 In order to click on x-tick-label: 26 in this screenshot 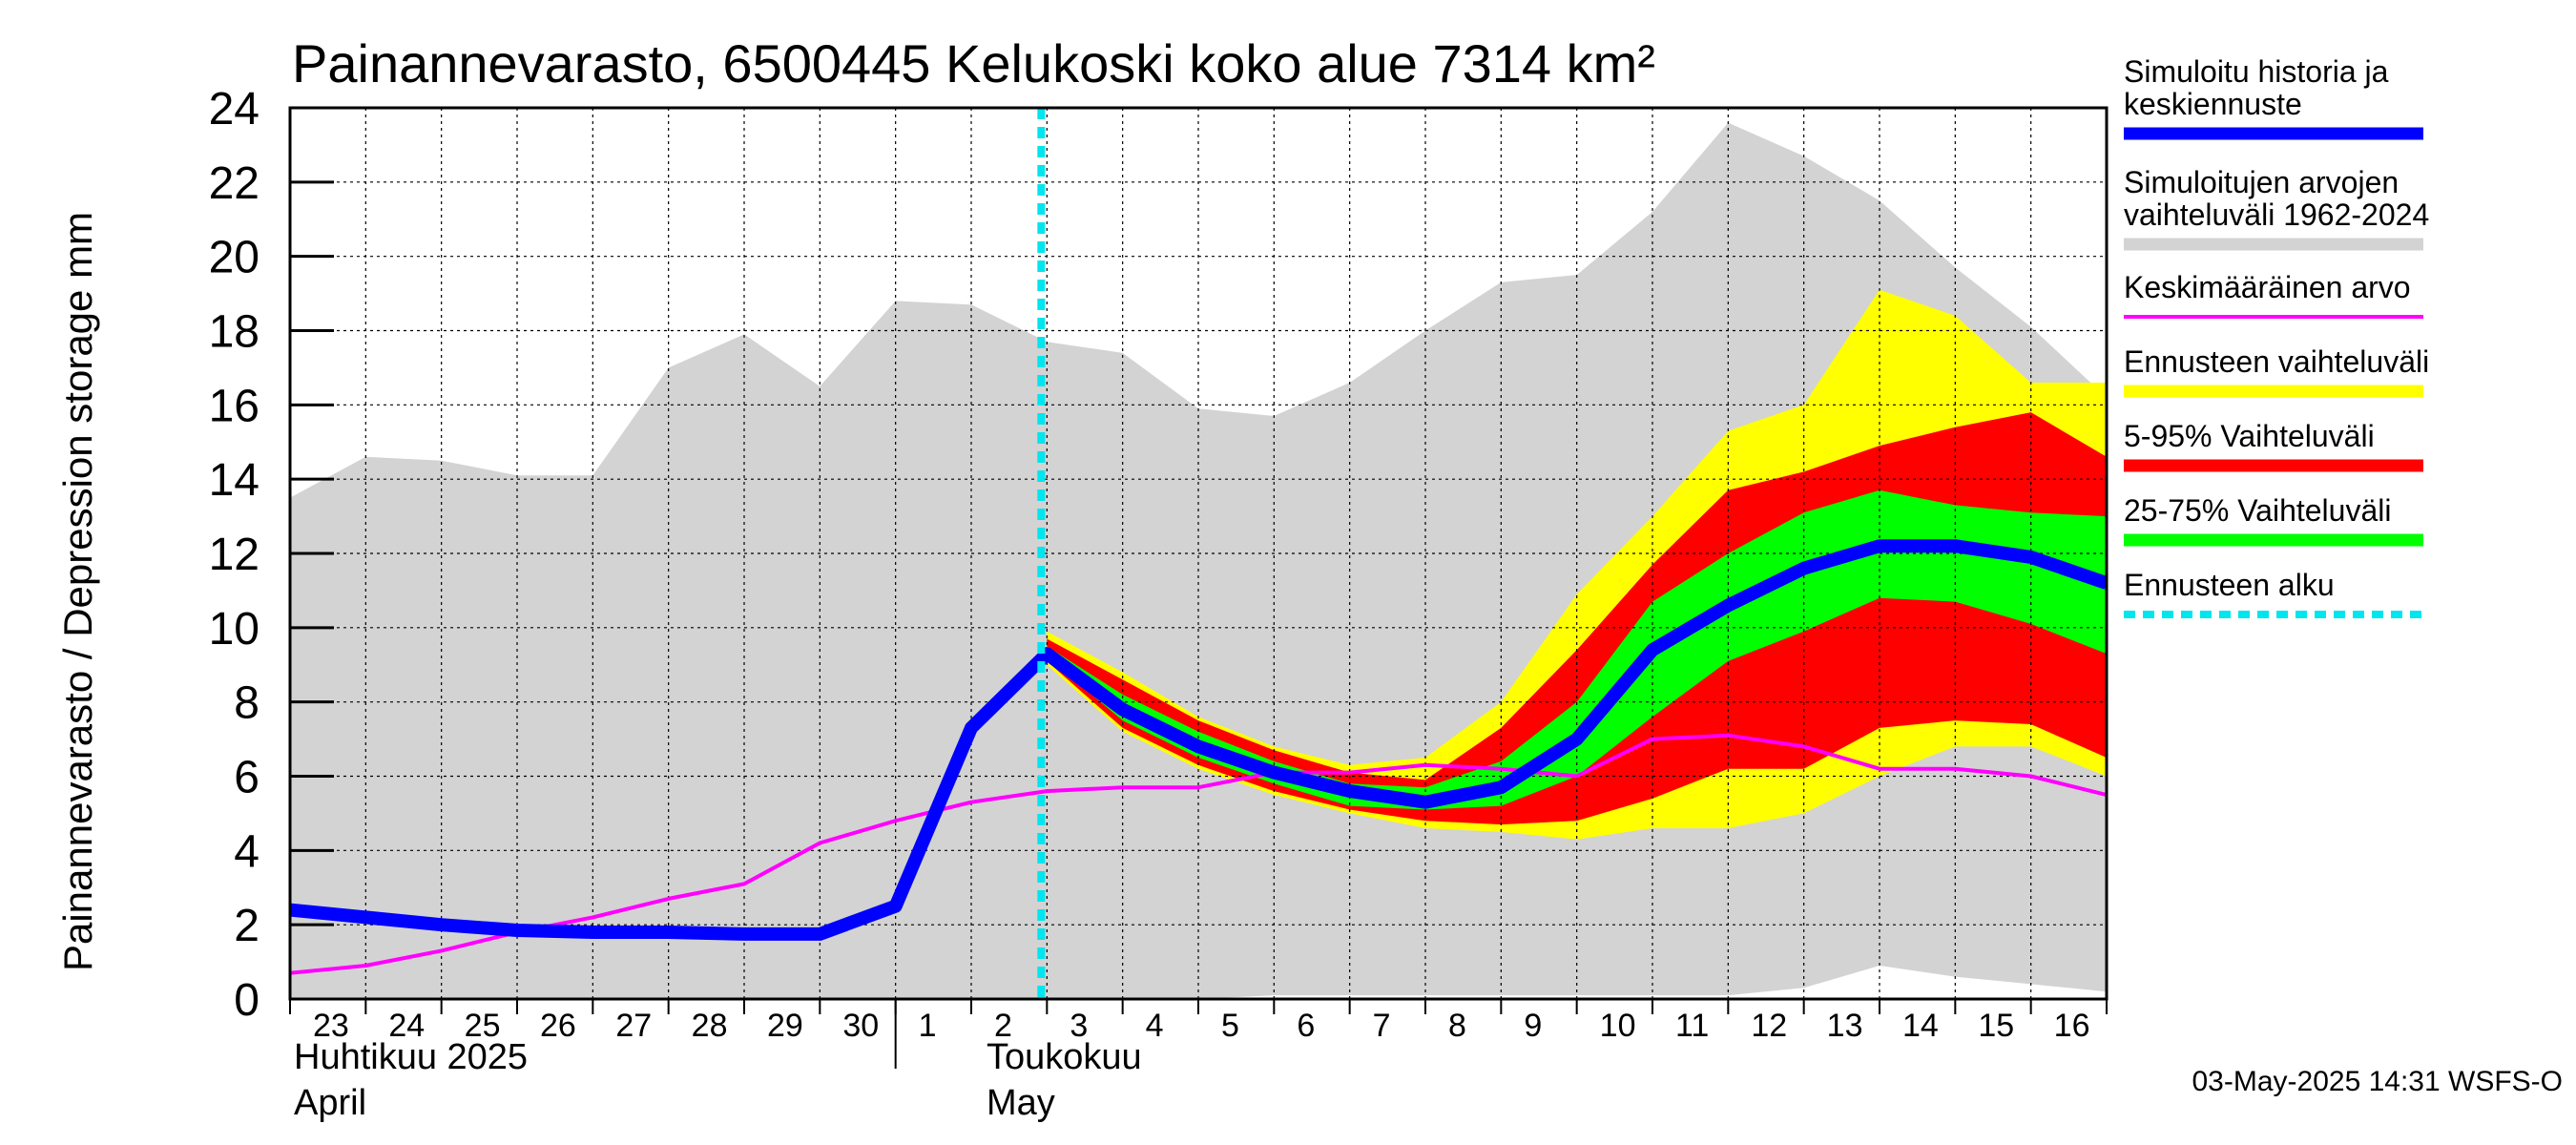, I will do `click(558, 1026)`.